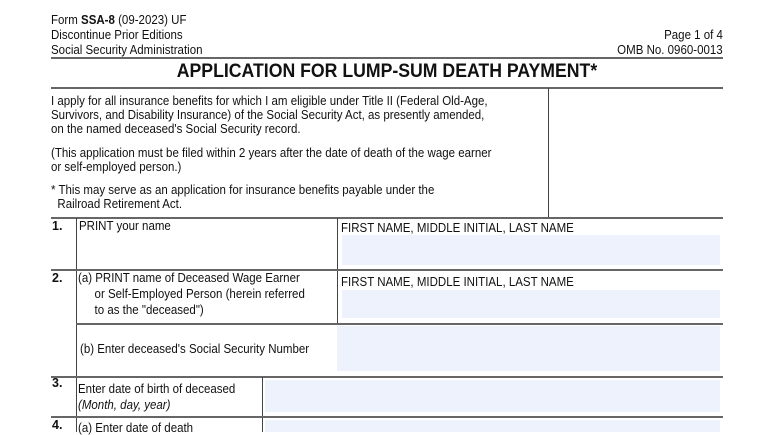  Describe the element at coordinates (157, 389) in the screenshot. I see `q3-label: Enter date of birth of deceased` at that location.